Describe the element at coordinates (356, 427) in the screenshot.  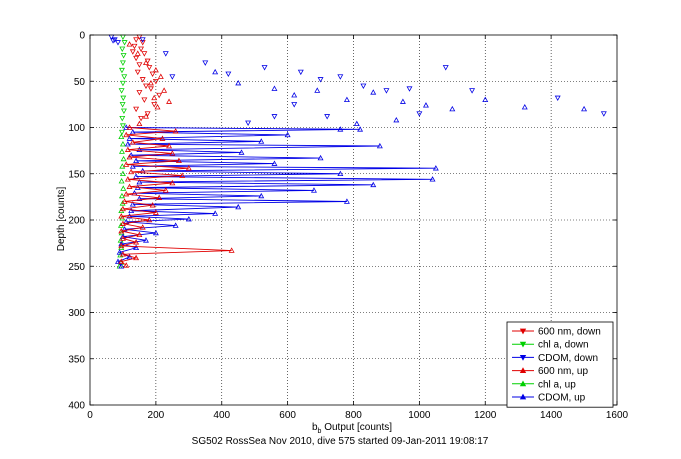
I see `x-axis-title-rest: Output [counts]` at that location.